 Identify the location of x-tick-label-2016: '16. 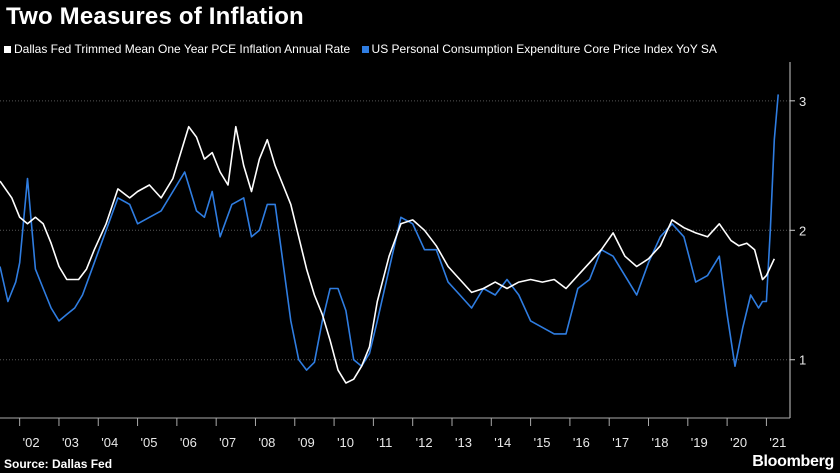
(581, 442).